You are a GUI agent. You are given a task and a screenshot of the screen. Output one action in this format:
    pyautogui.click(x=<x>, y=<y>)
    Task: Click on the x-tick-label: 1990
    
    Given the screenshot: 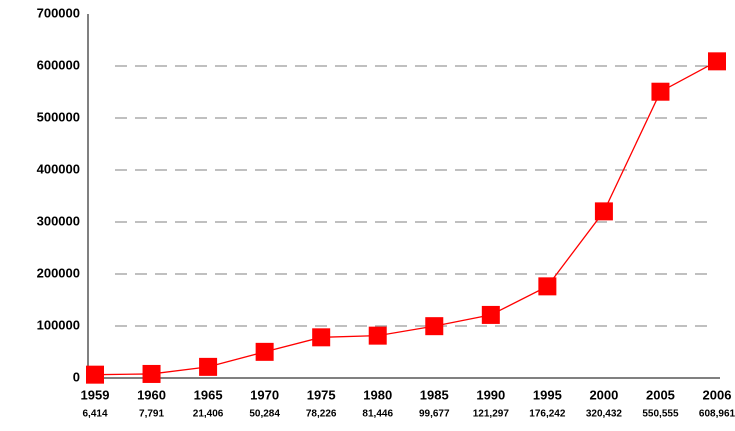 What is the action you would take?
    pyautogui.click(x=490, y=394)
    